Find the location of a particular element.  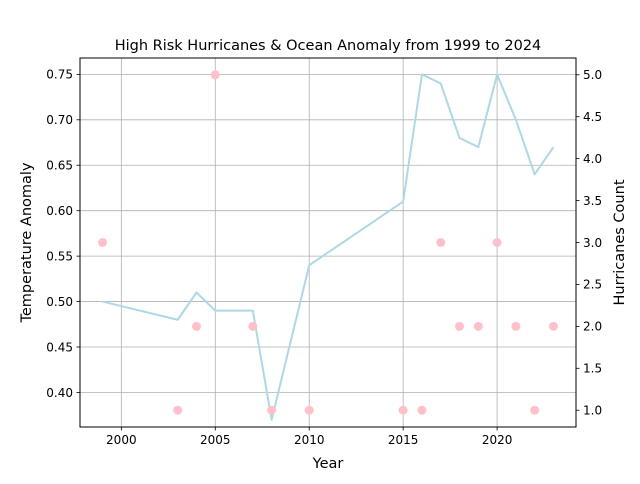

y-left-tick-label: 0.70 is located at coordinates (59, 120).